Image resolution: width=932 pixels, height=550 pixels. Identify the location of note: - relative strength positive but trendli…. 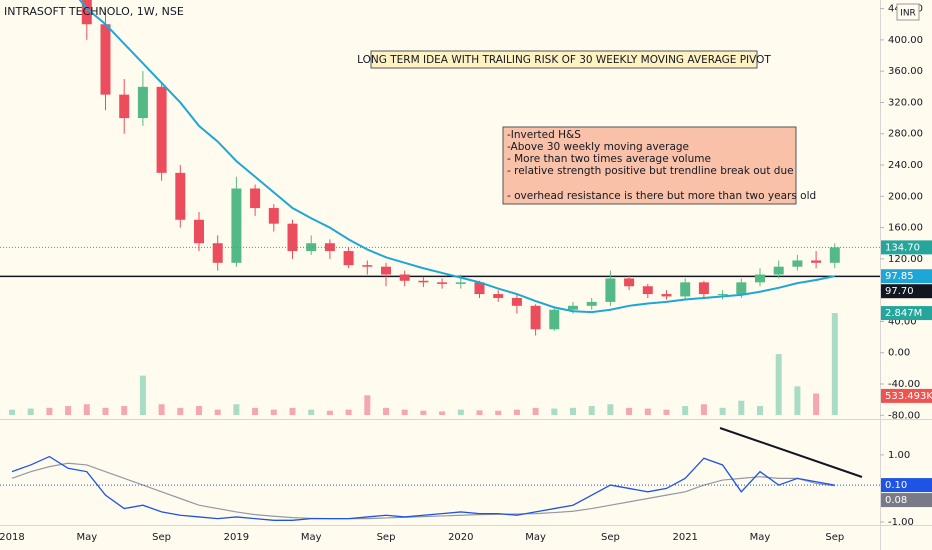
(650, 171).